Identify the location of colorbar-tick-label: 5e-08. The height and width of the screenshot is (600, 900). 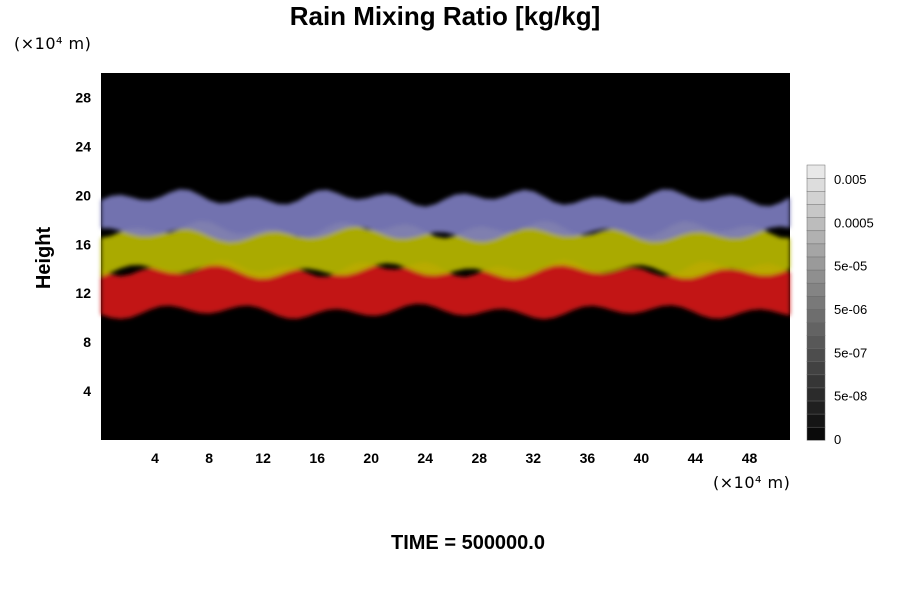
(850, 396).